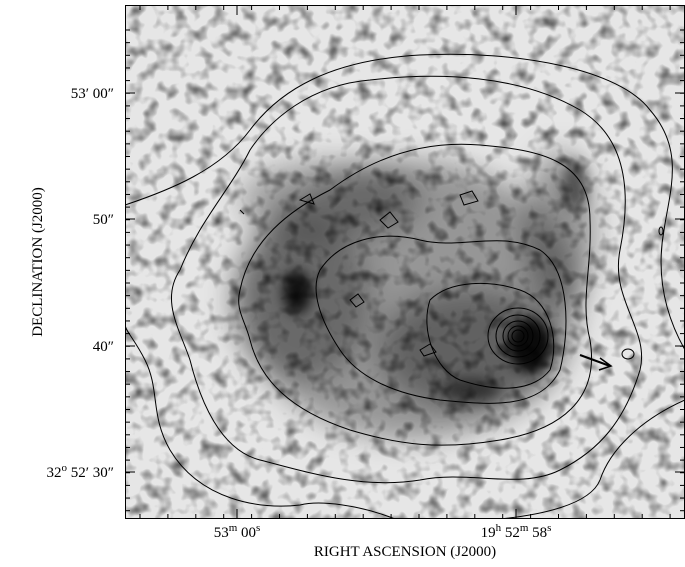 The height and width of the screenshot is (567, 685). I want to click on tick-label-part: 53′ 00″, so click(92, 94).